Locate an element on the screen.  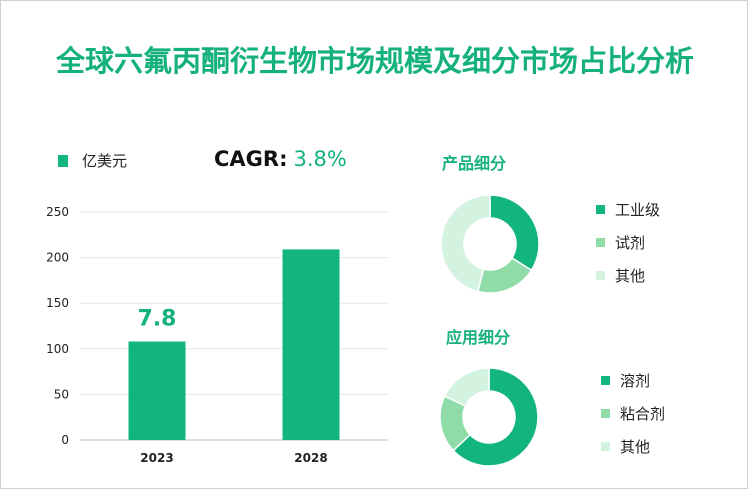
y-tick-label: 100 is located at coordinates (57, 349).